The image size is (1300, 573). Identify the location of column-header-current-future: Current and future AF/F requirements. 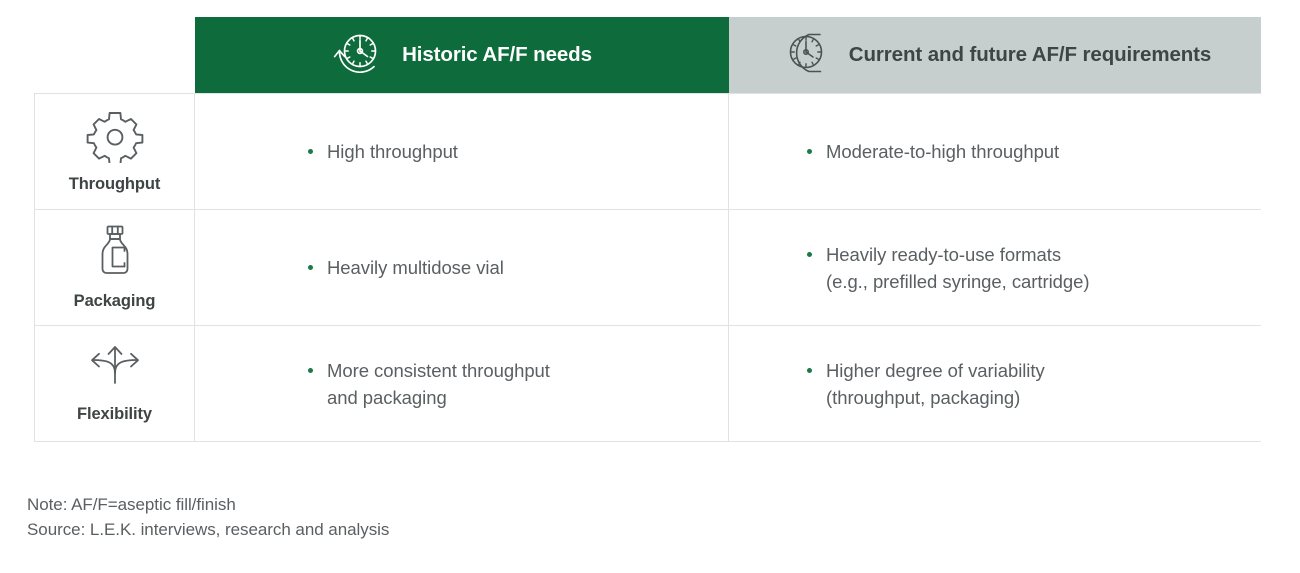
(995, 55).